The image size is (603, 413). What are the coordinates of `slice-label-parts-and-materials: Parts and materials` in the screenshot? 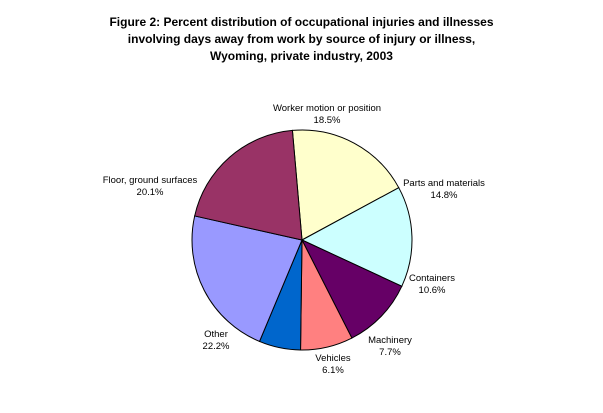 It's located at (444, 183).